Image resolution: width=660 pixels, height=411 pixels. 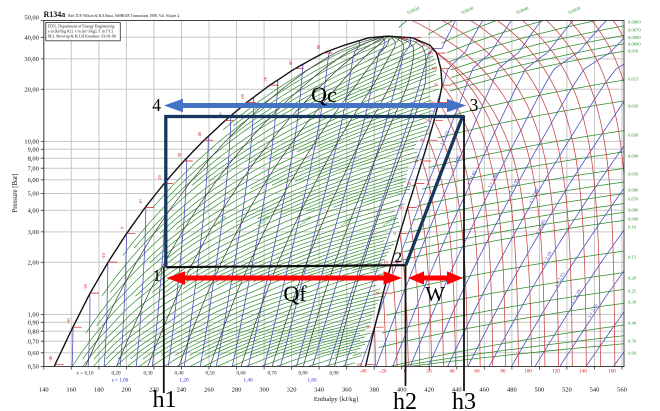 I want to click on svg-text: 480, so click(x=512, y=390).